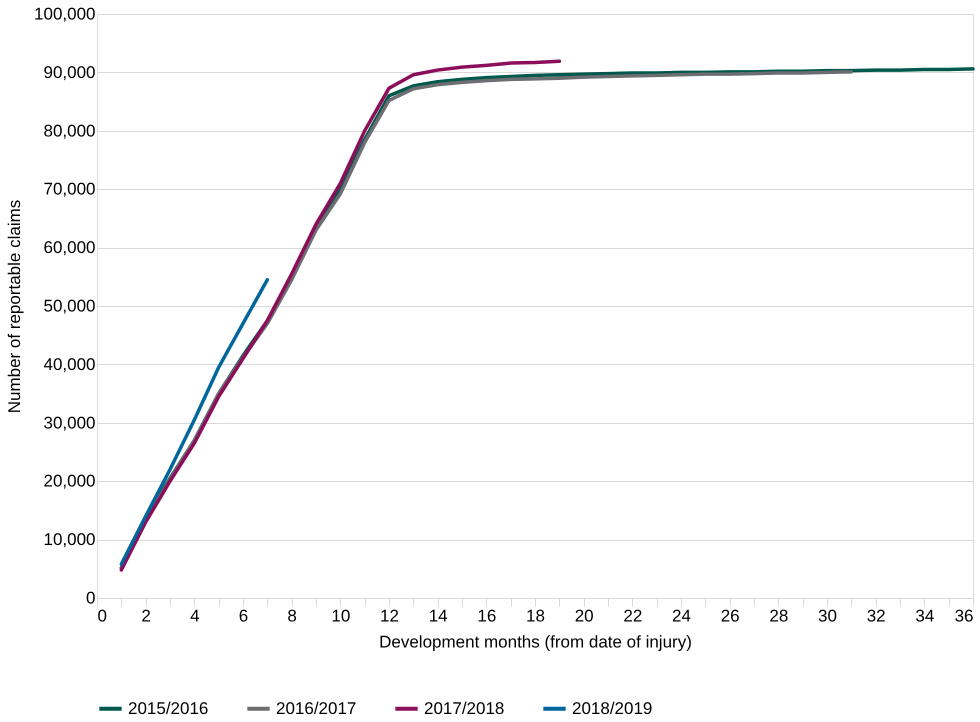 Image resolution: width=980 pixels, height=722 pixels. I want to click on x-tick-label: 26, so click(730, 616).